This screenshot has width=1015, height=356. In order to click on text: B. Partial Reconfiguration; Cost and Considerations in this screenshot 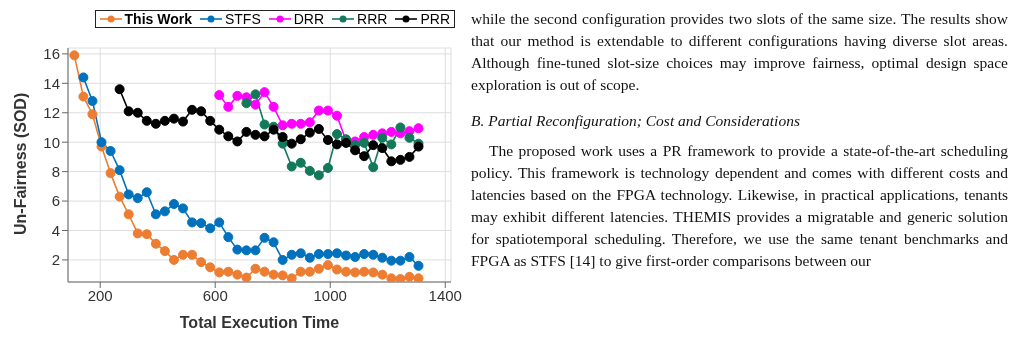, I will do `click(636, 121)`.